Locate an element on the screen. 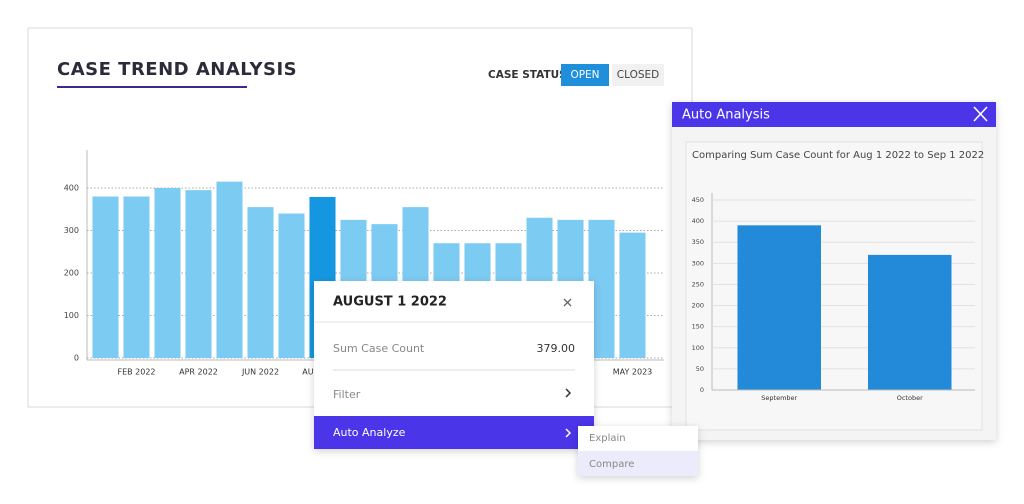 The height and width of the screenshot is (504, 1024). x-tick-label: September is located at coordinates (779, 398).